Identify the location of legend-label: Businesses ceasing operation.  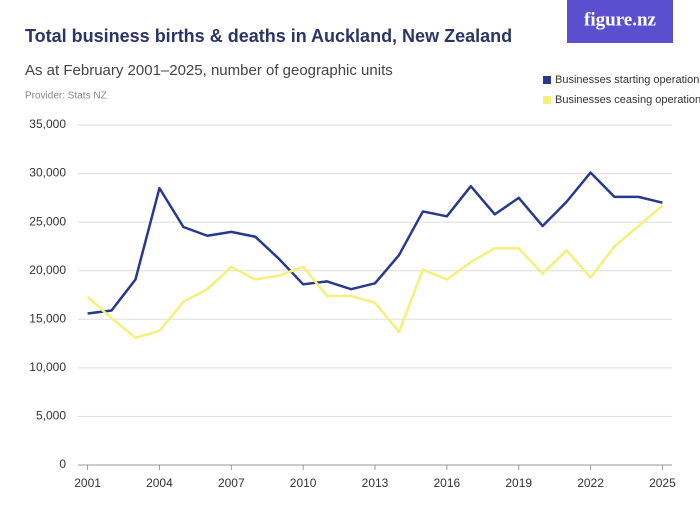
(627, 100).